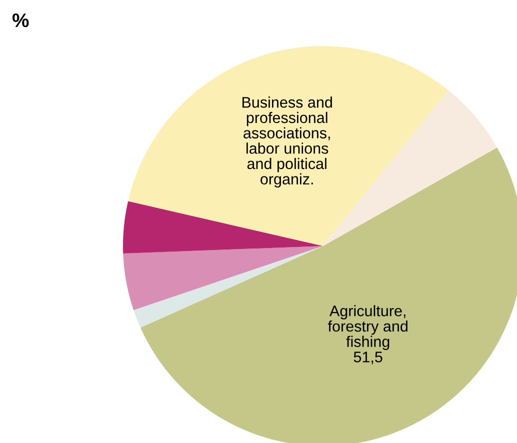  What do you see at coordinates (368, 358) in the screenshot?
I see `data-label: 51,5` at bounding box center [368, 358].